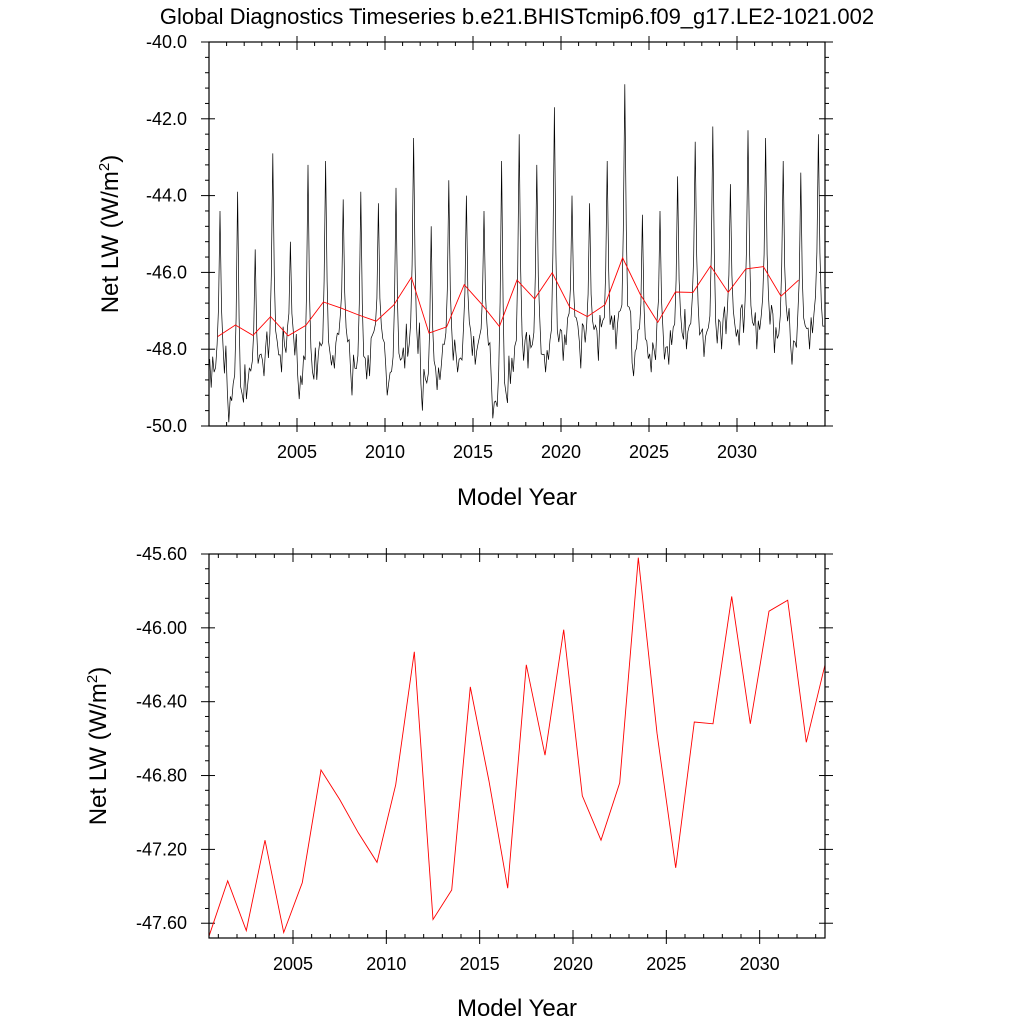  What do you see at coordinates (508, 296) in the screenshot?
I see `top-annual-series-line` at bounding box center [508, 296].